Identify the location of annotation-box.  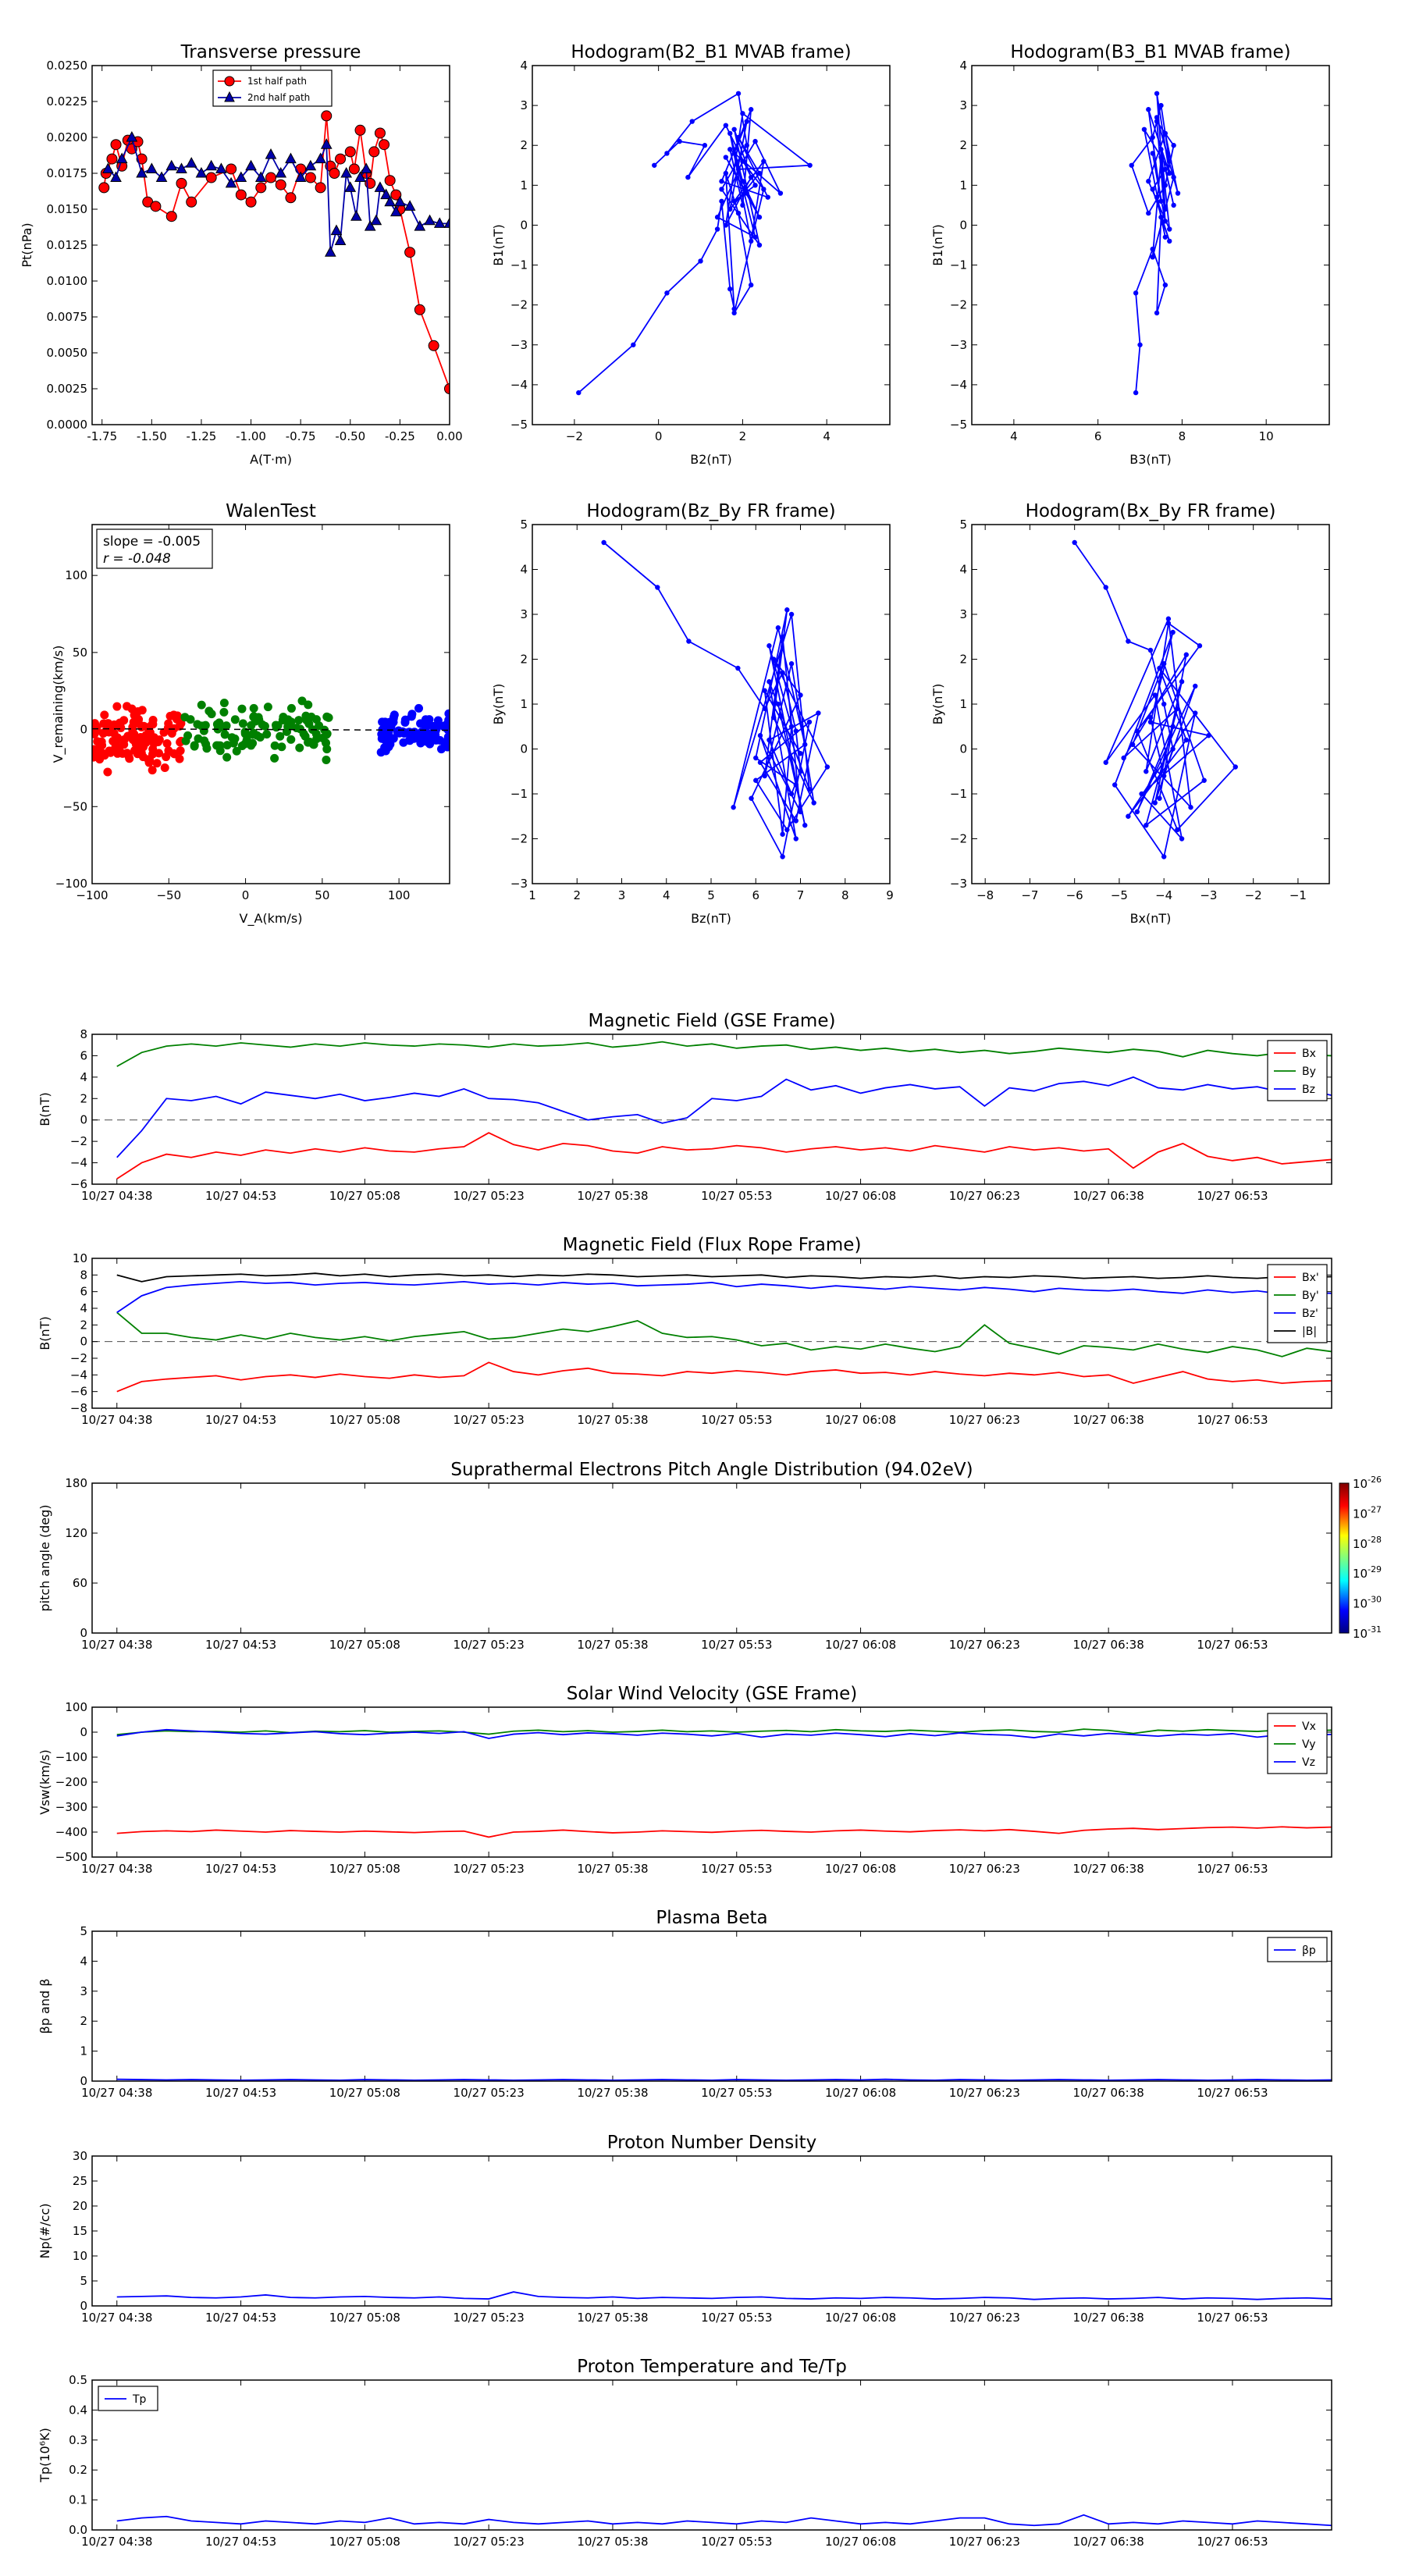
(154, 548).